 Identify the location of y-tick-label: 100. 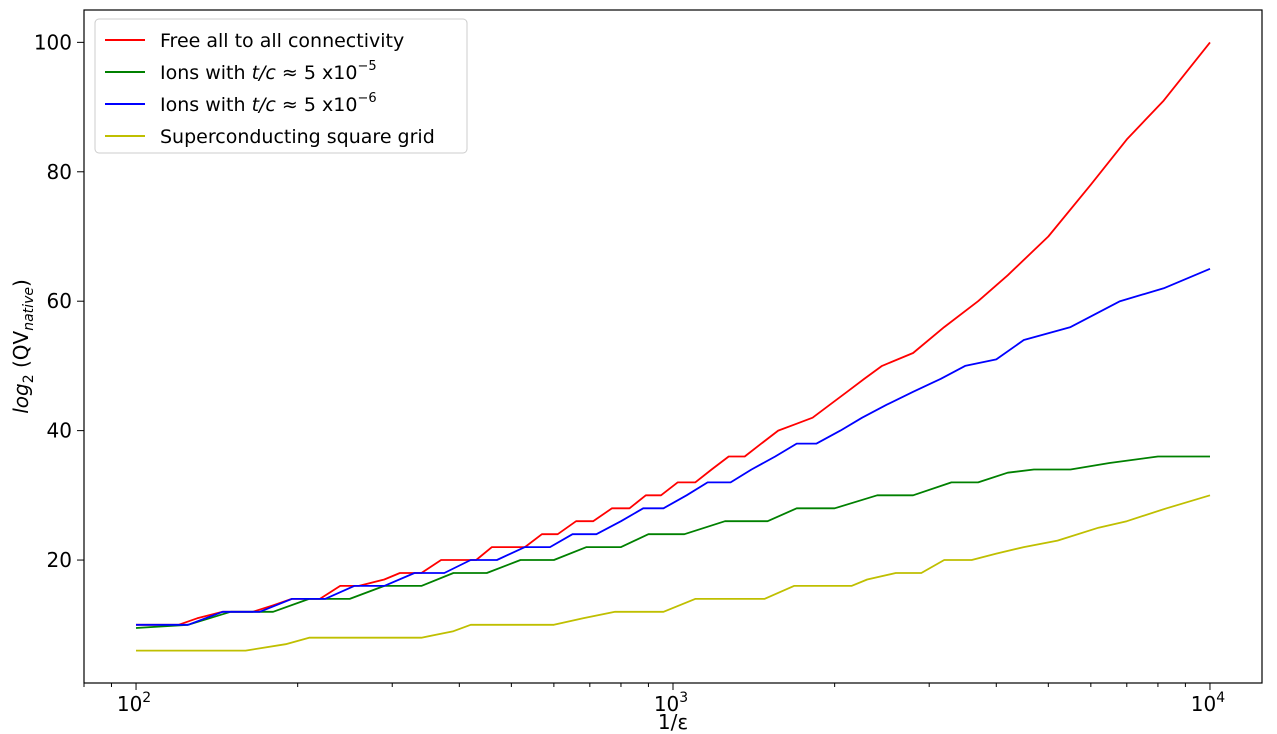
(53, 42).